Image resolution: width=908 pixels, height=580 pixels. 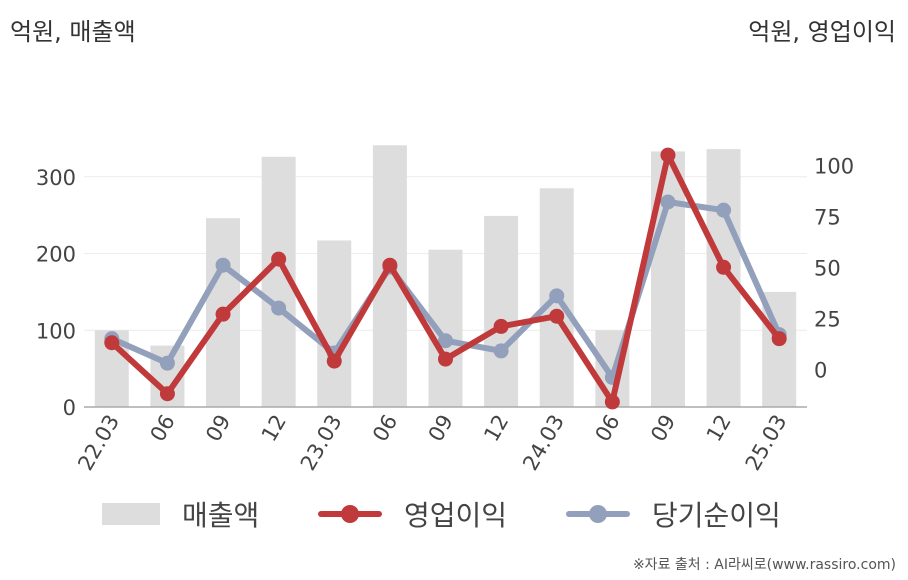 I want to click on y-right-tick-label: 0, so click(x=820, y=370).